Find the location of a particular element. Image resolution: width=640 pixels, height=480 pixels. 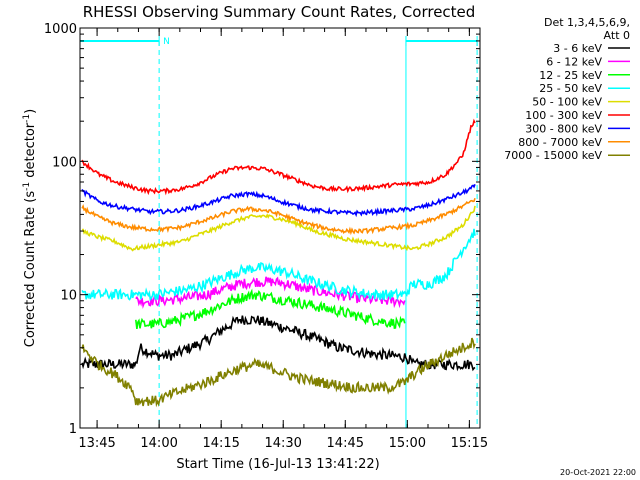

y-tick-label: 1 is located at coordinates (73, 429).